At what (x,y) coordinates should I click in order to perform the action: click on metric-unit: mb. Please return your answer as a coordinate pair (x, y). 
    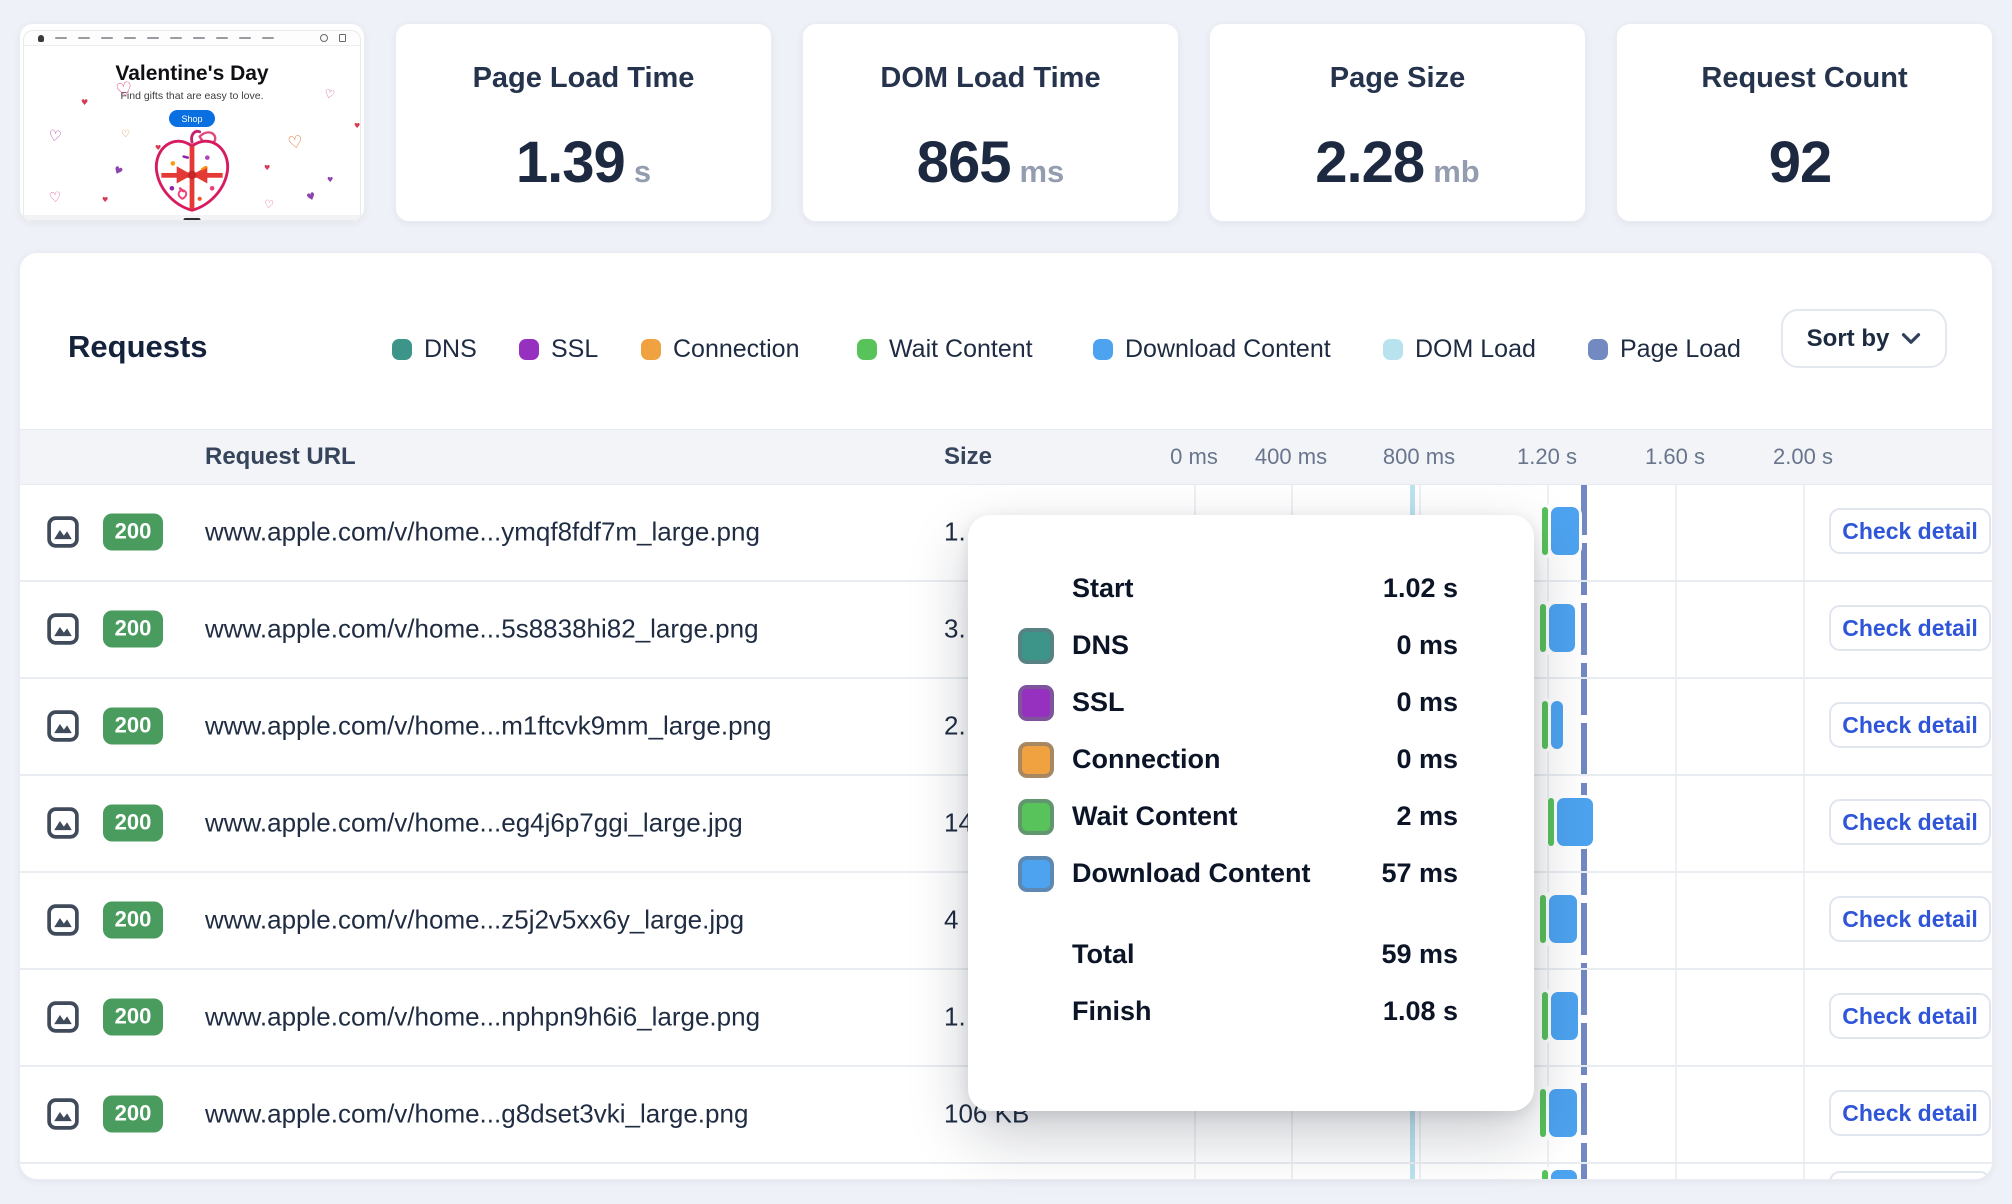
    Looking at the image, I should click on (1456, 171).